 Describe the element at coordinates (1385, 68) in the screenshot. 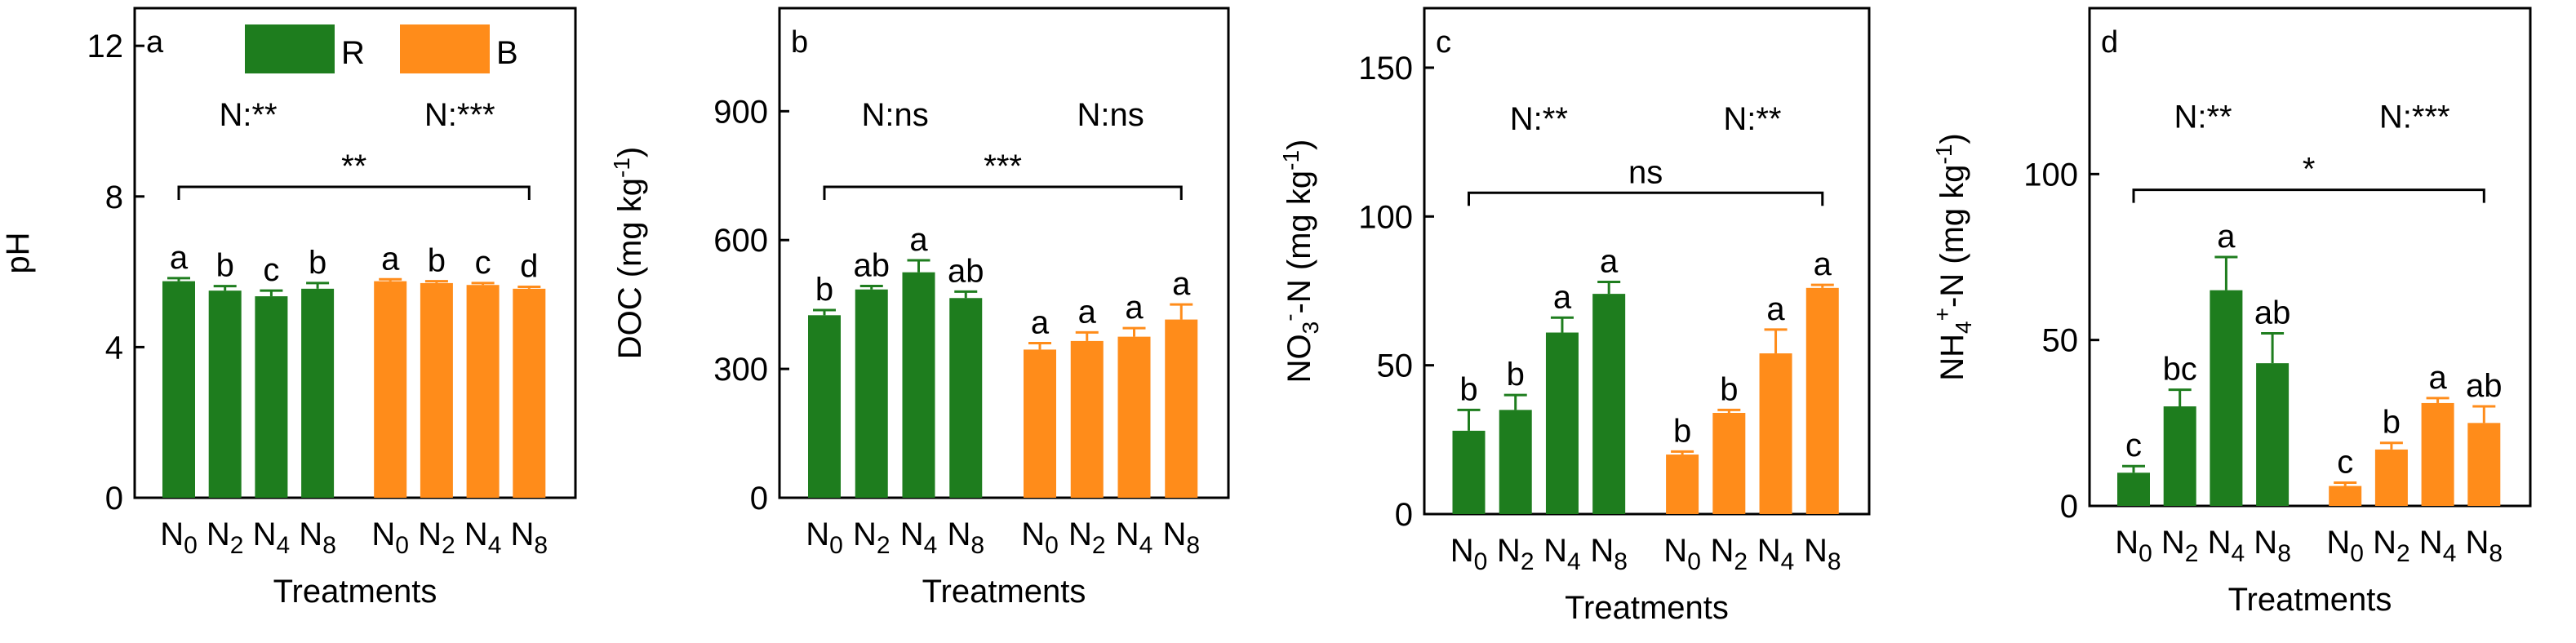

I see `y-tick-label: 150` at that location.